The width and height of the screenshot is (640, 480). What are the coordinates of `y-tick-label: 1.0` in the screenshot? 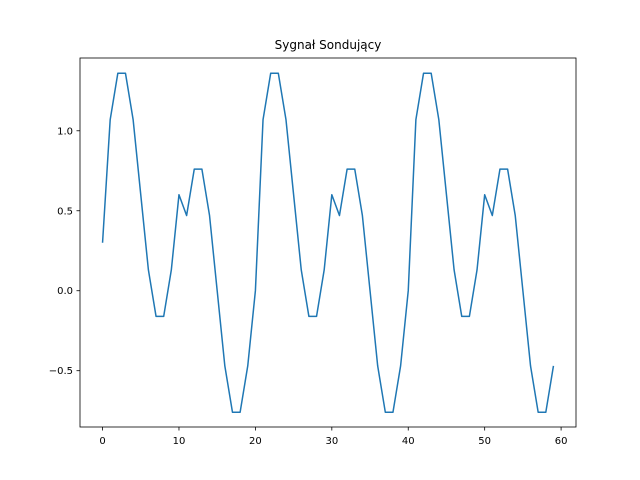 It's located at (65, 131).